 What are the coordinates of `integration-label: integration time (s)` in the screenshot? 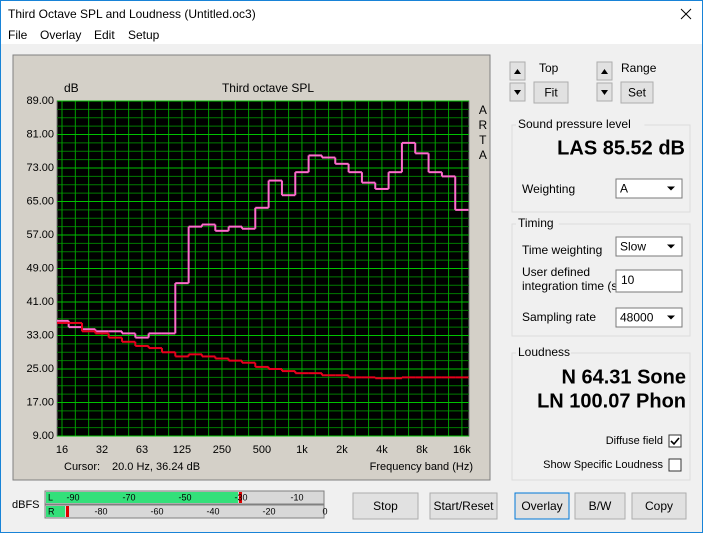 It's located at (571, 286).